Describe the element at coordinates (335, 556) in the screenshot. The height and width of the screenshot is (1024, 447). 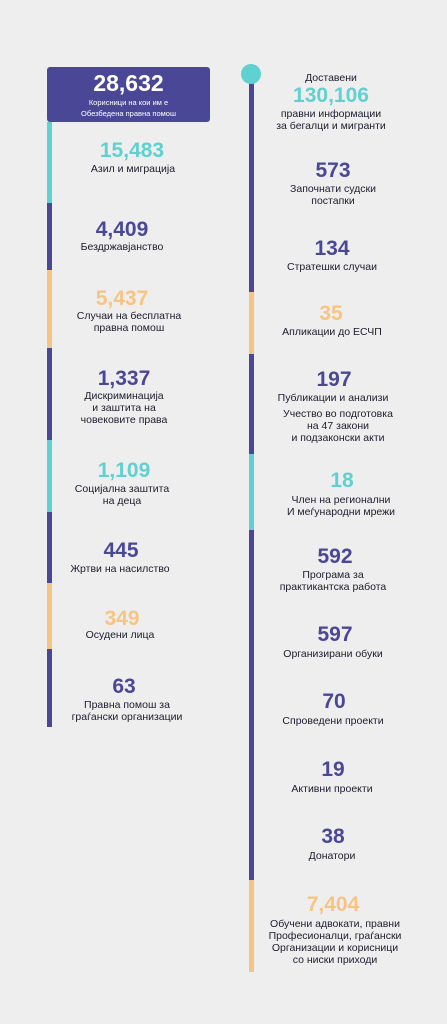
I see `stat-value-internship: 592` at that location.